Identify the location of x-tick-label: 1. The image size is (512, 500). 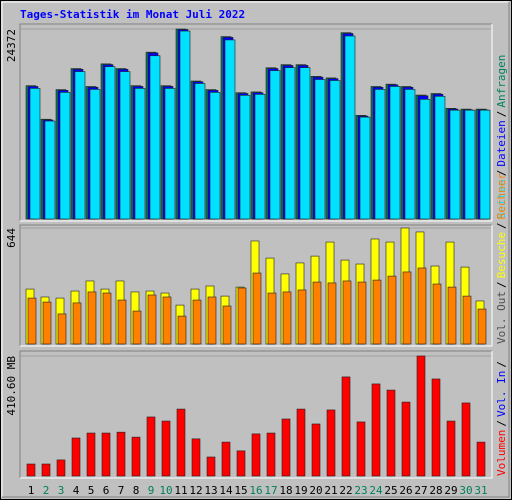
(31, 490).